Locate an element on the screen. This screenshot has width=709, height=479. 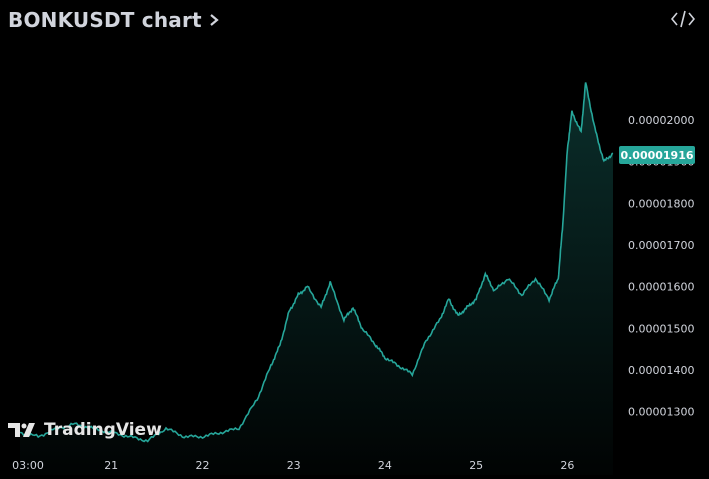
chevron-right-icon is located at coordinates (214, 20).